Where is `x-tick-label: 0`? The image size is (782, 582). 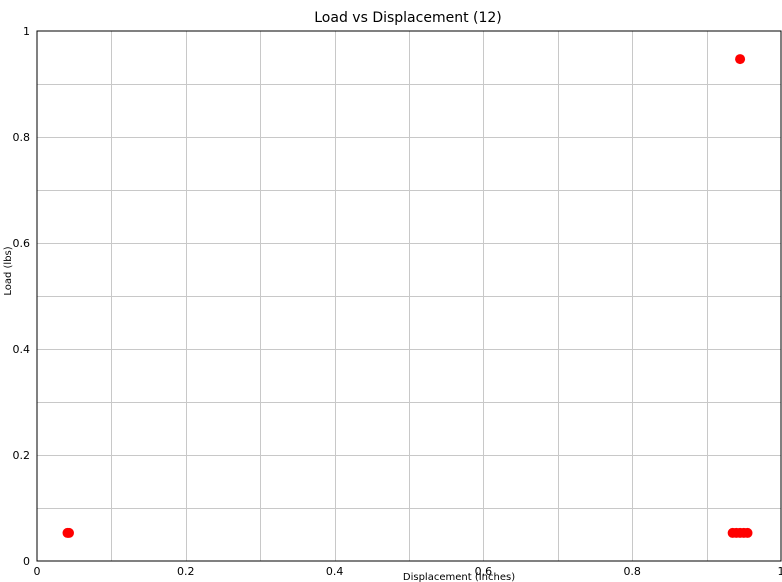
x-tick-label: 0 is located at coordinates (37, 571).